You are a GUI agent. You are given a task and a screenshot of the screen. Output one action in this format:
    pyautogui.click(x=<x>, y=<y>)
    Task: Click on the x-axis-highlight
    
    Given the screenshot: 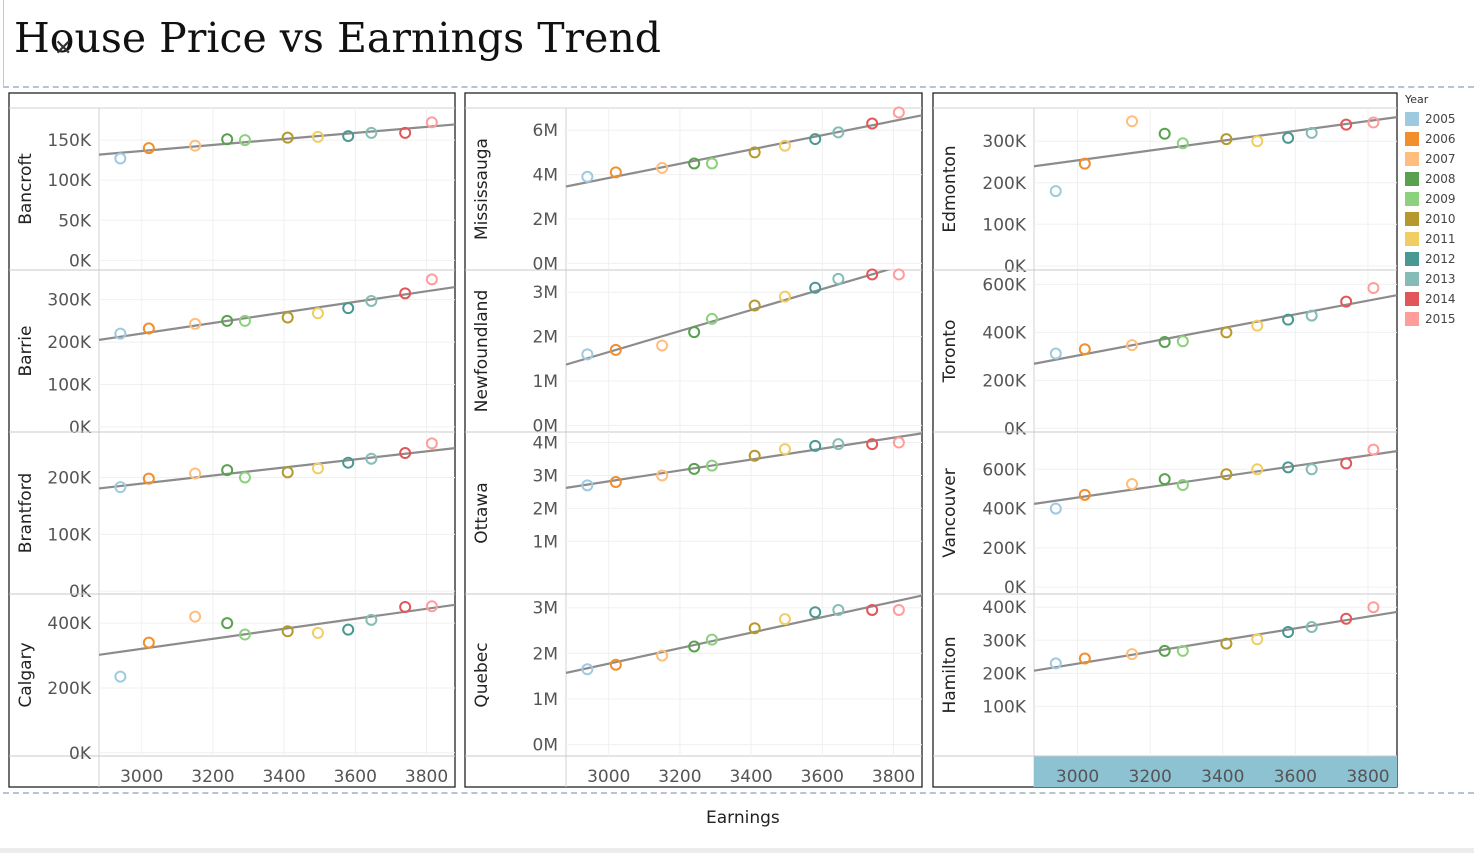 What is the action you would take?
    pyautogui.click(x=1215, y=771)
    